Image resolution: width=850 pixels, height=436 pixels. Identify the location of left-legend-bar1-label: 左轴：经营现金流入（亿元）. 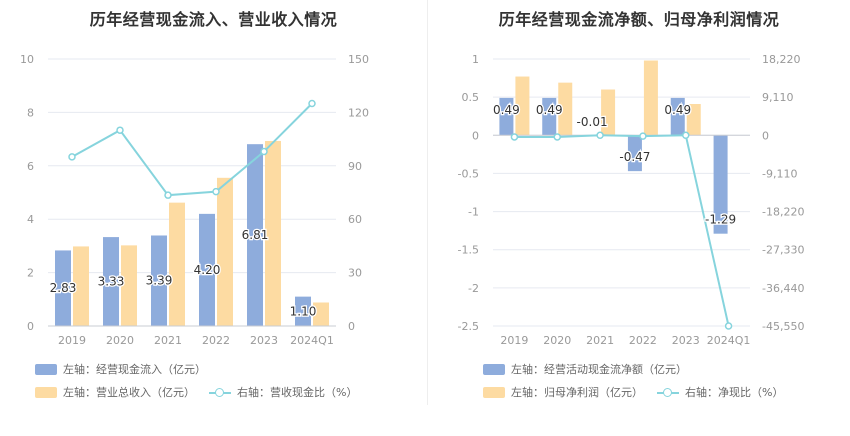
(134, 369).